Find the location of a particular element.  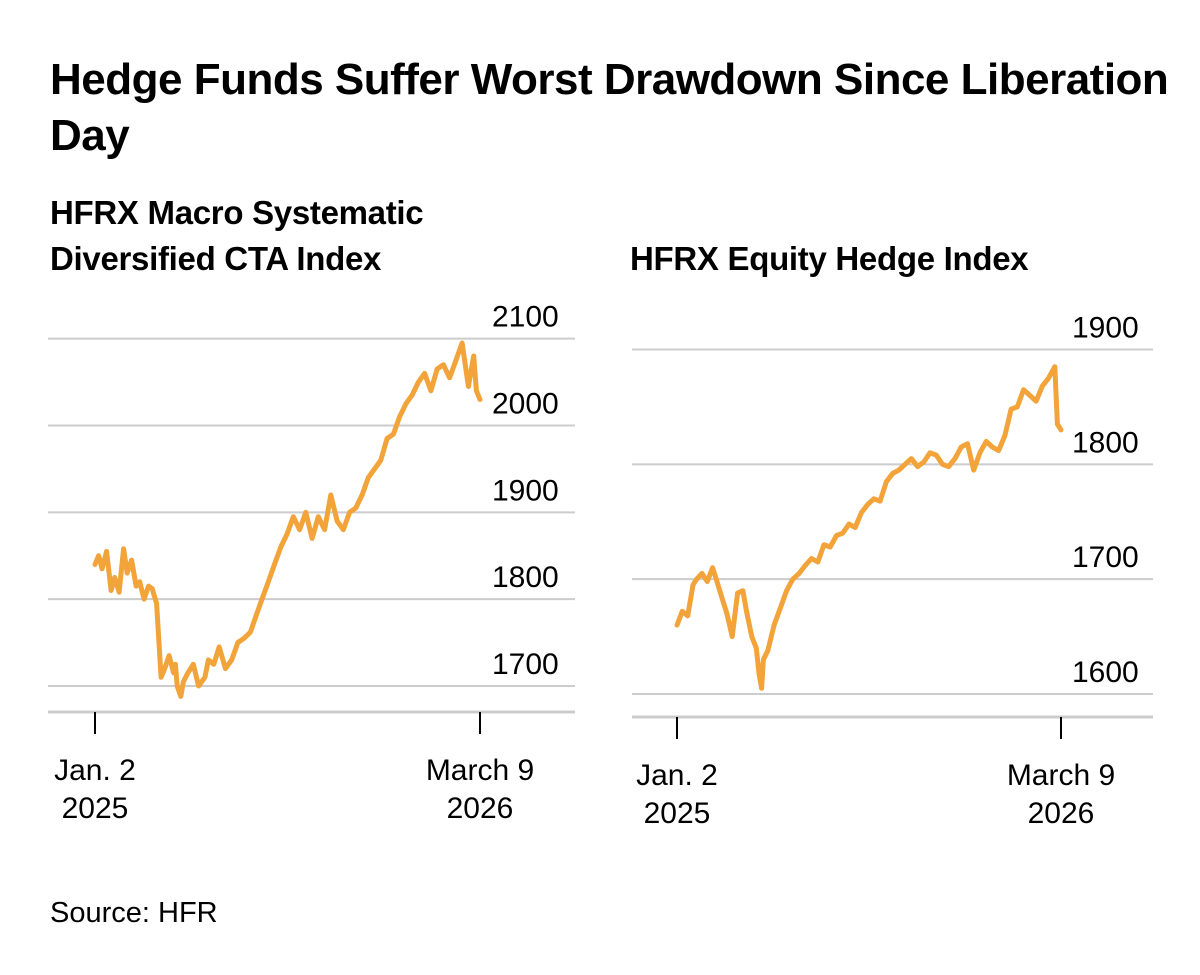

y-tick-label: 2000 is located at coordinates (525, 404).